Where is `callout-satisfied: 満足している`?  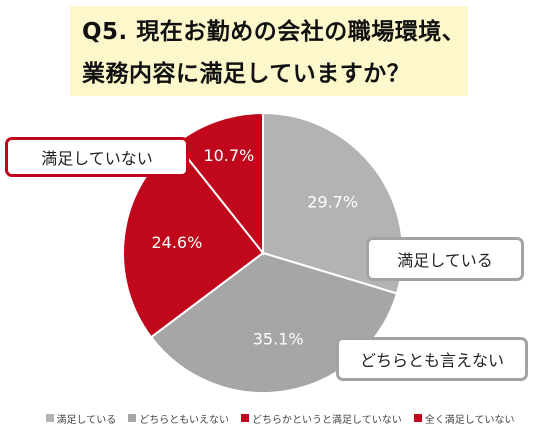 callout-satisfied: 満足している is located at coordinates (445, 259).